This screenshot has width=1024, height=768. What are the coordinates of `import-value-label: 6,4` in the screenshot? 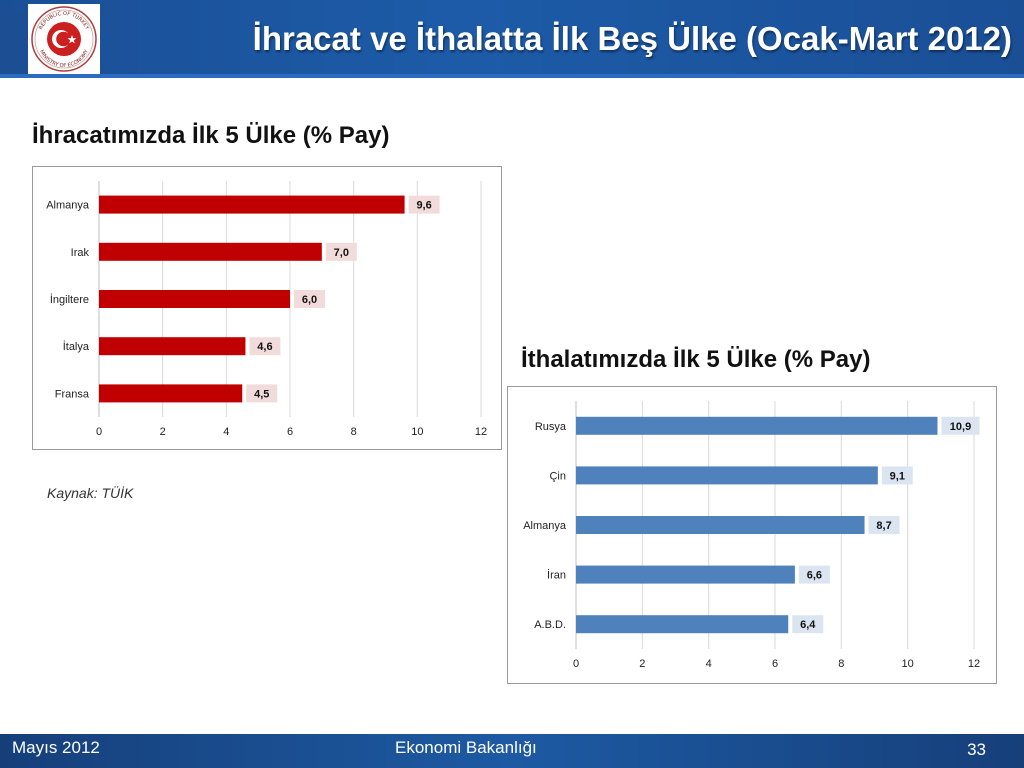 It's located at (808, 625).